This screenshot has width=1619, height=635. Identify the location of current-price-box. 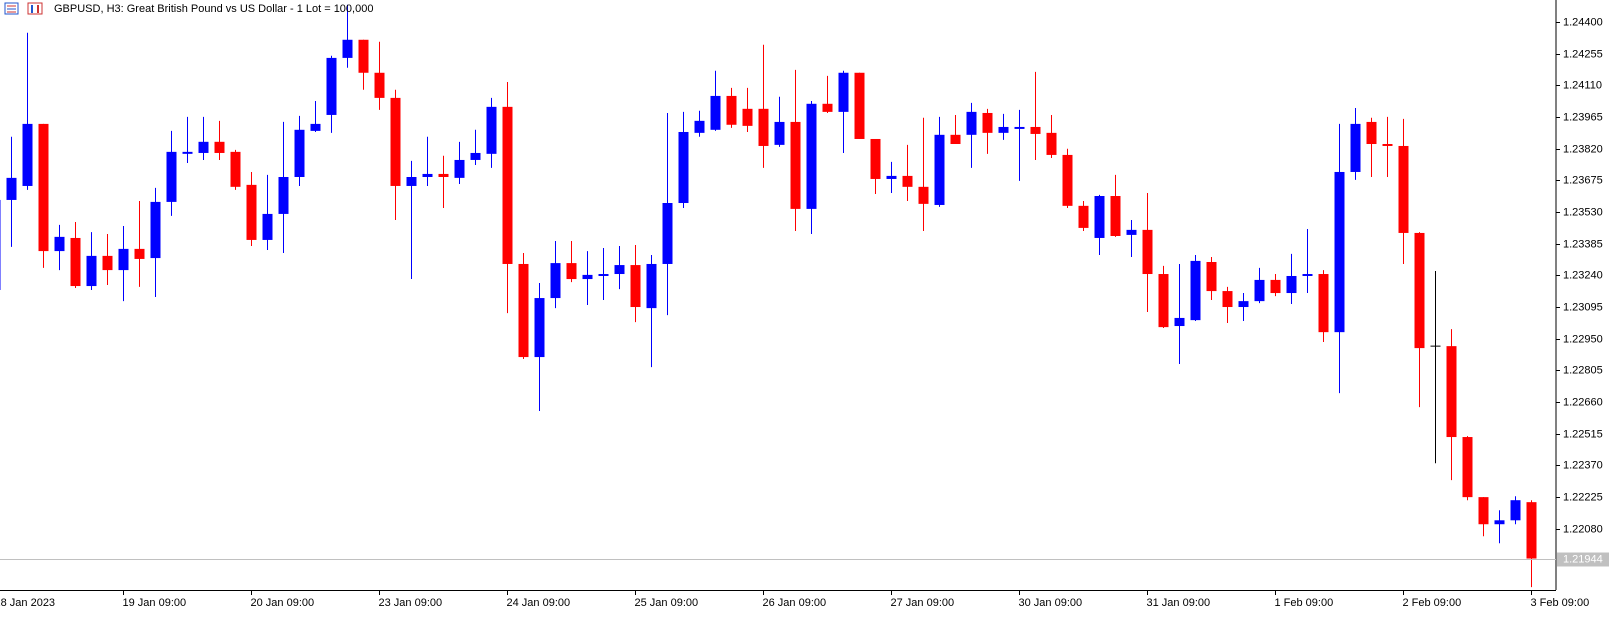
(1583, 559).